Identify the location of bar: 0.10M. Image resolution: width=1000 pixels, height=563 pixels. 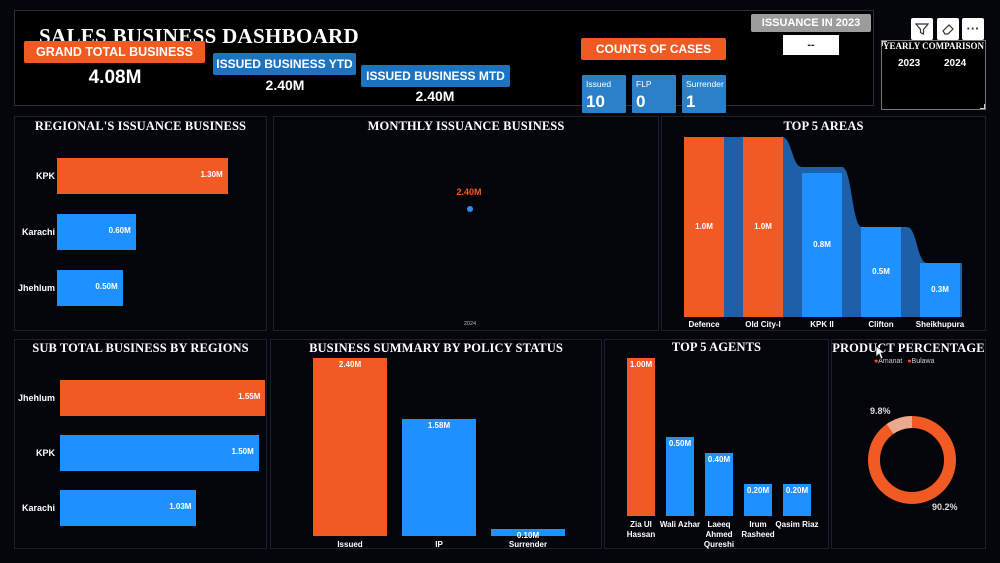
(528, 534).